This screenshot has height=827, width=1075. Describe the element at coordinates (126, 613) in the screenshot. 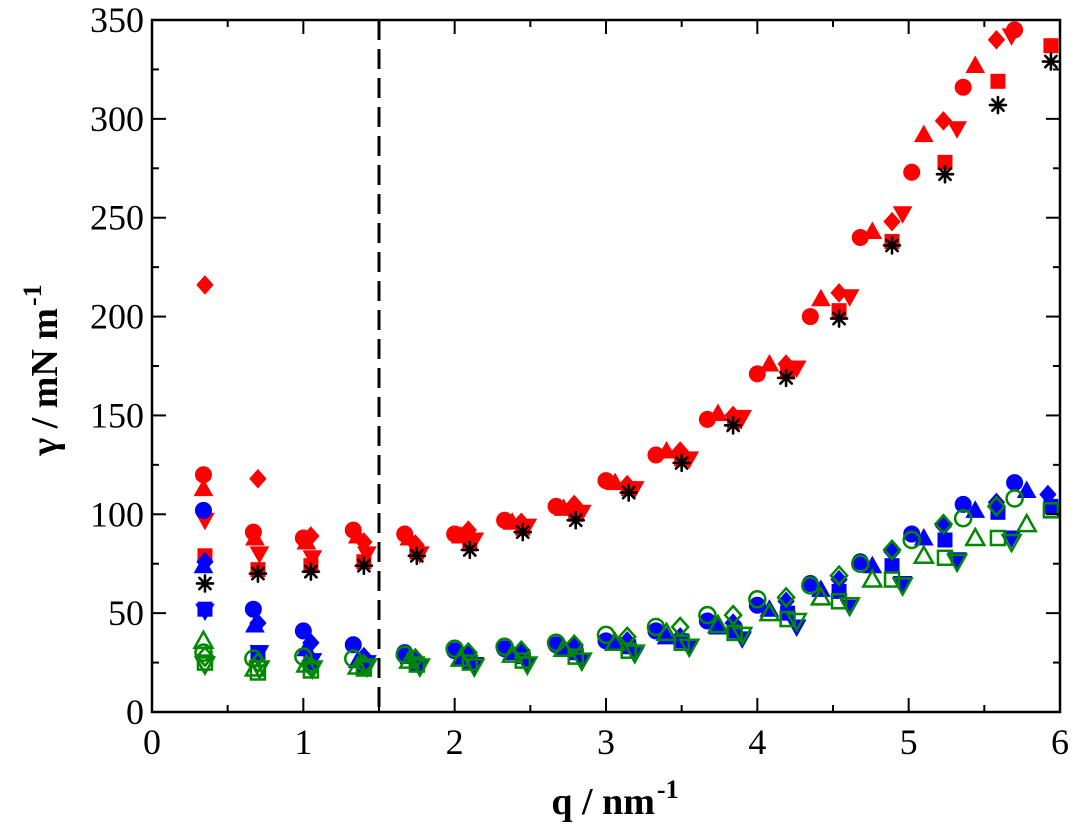

I see `y-tick-label: 50` at that location.